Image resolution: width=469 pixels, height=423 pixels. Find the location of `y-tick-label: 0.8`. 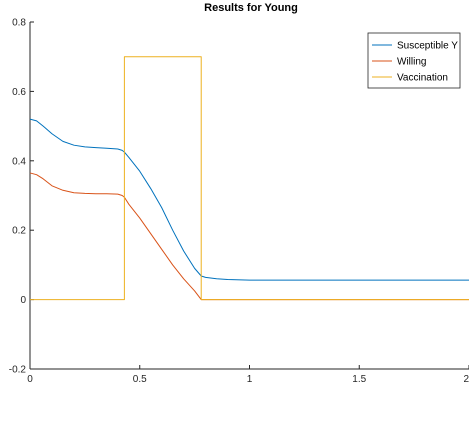

y-tick-label: 0.8 is located at coordinates (19, 23).